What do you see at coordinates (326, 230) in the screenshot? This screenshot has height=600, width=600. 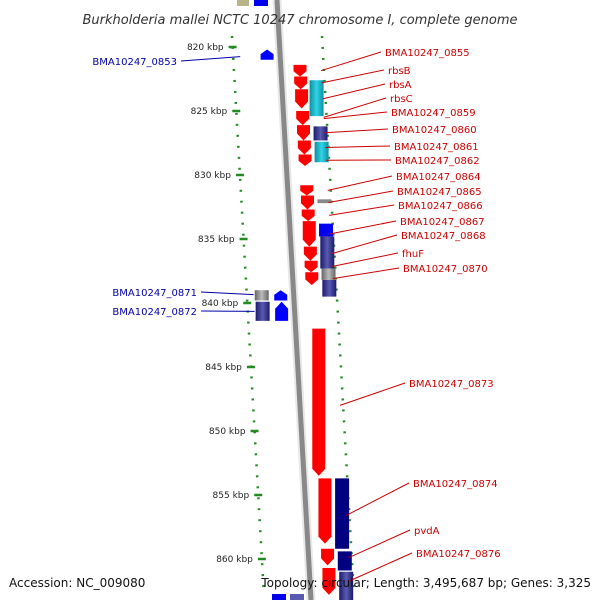 I see `feature-block-0867-top` at bounding box center [326, 230].